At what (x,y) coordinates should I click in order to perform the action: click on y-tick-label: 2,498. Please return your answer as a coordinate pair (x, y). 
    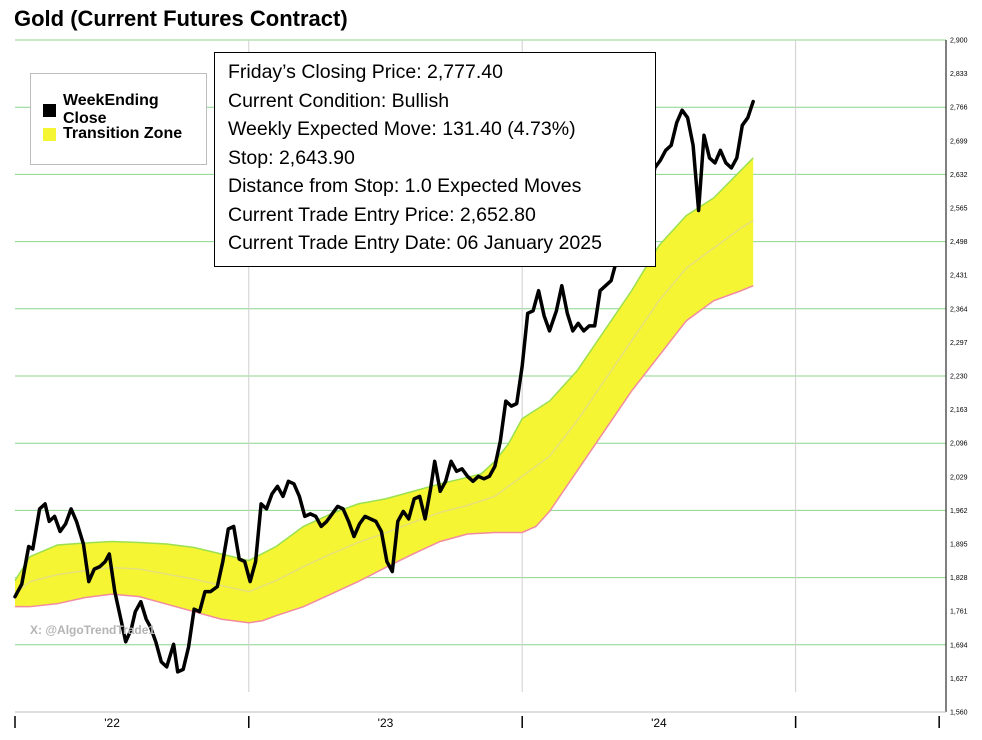
    Looking at the image, I should click on (959, 242).